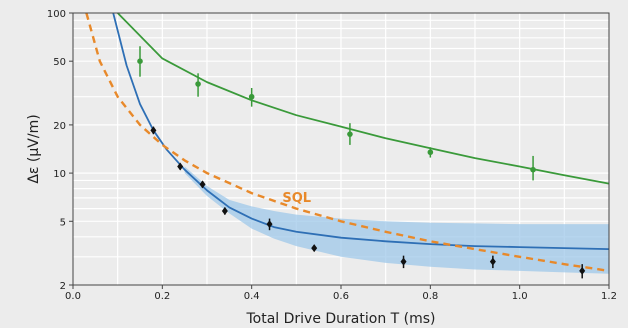  I want to click on y-tick-label: 20, so click(59, 126).